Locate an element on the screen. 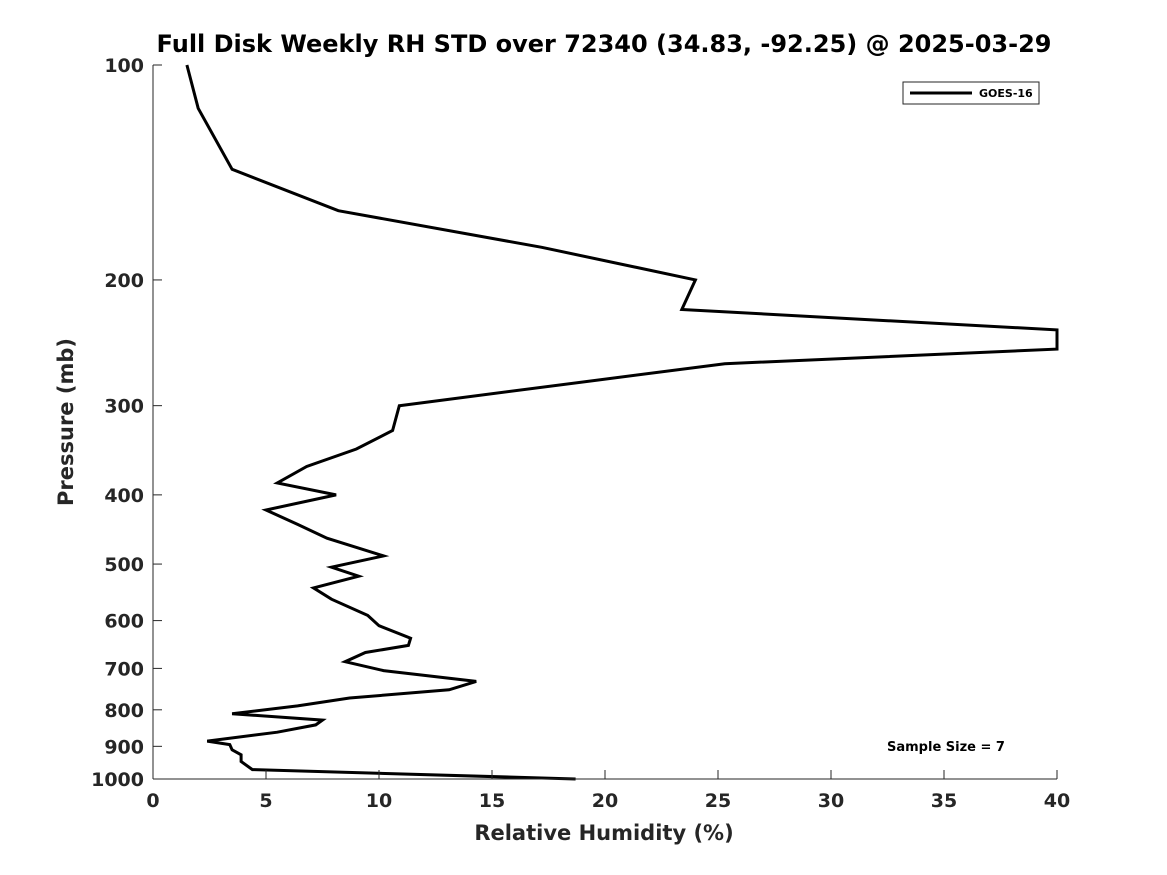 Image resolution: width=1167 pixels, height=875 pixels. x-tick-label: 20 is located at coordinates (605, 801).